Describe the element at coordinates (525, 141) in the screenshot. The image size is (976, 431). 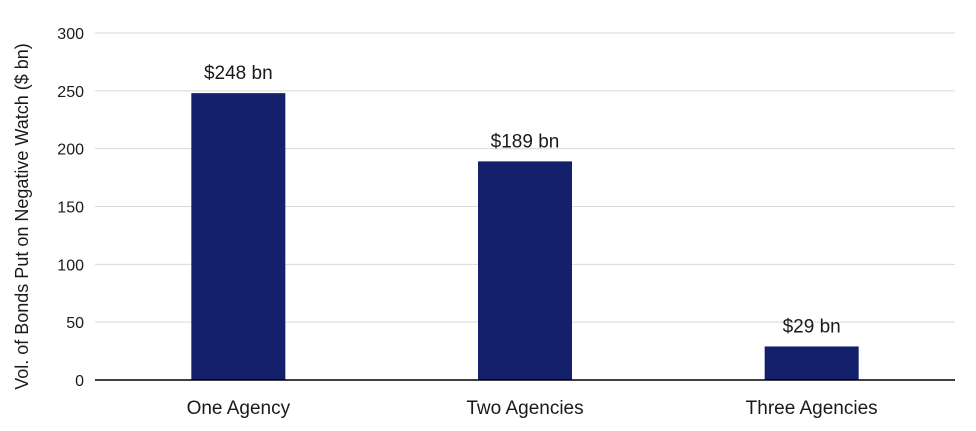
I see `data-label: $189 bn` at that location.